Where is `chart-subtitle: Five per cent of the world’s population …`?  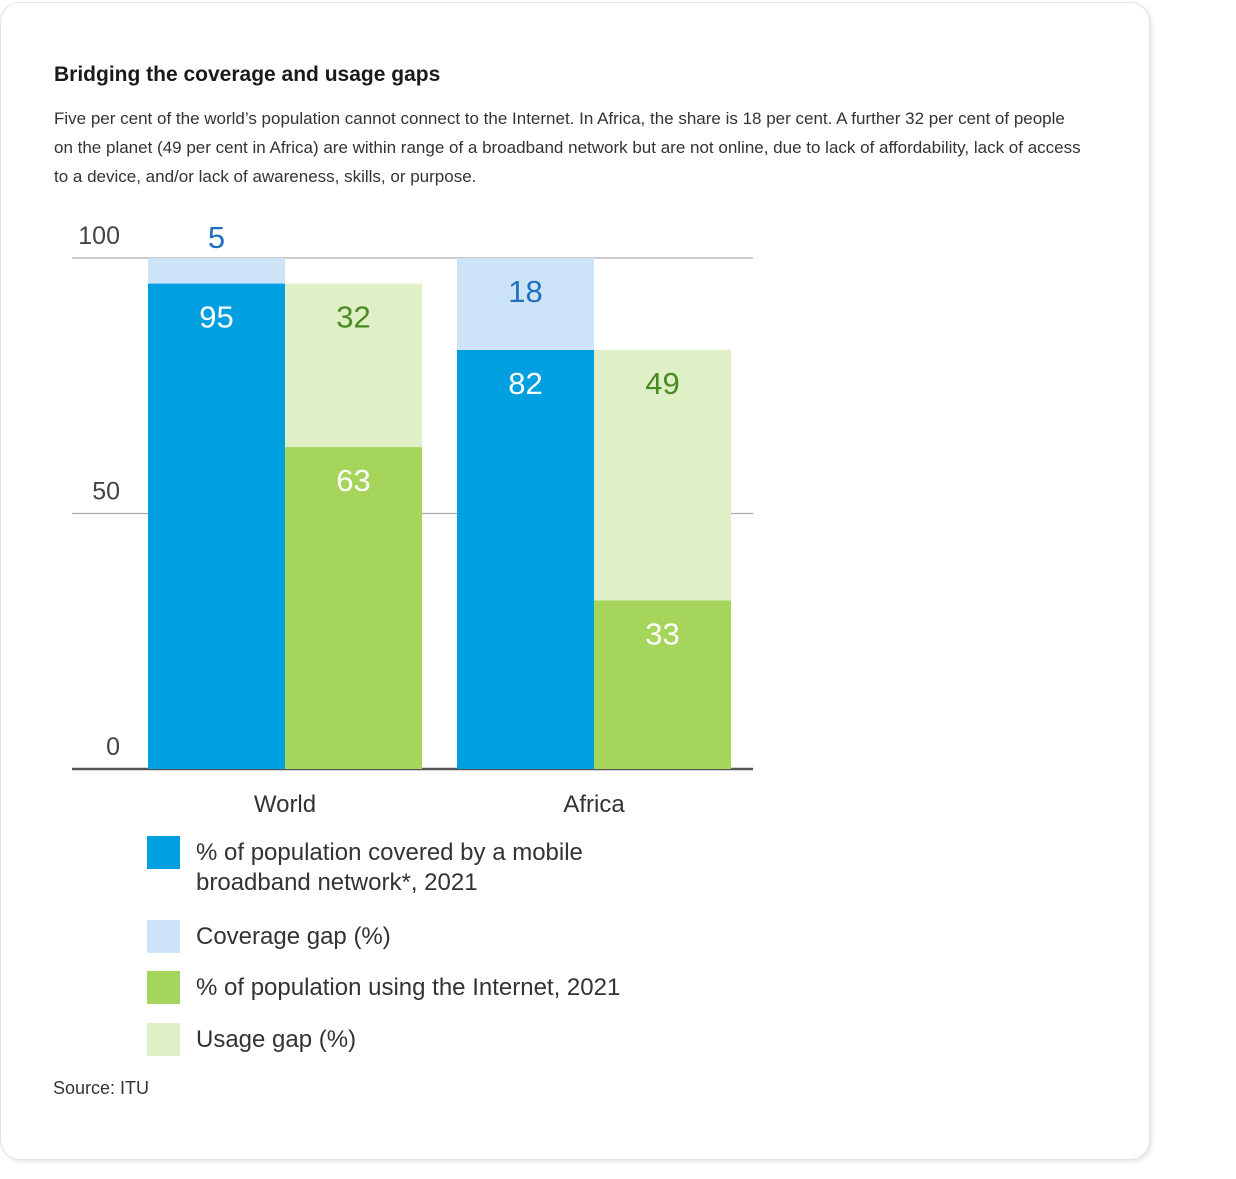 chart-subtitle: Five per cent of the world’s population … is located at coordinates (567, 147).